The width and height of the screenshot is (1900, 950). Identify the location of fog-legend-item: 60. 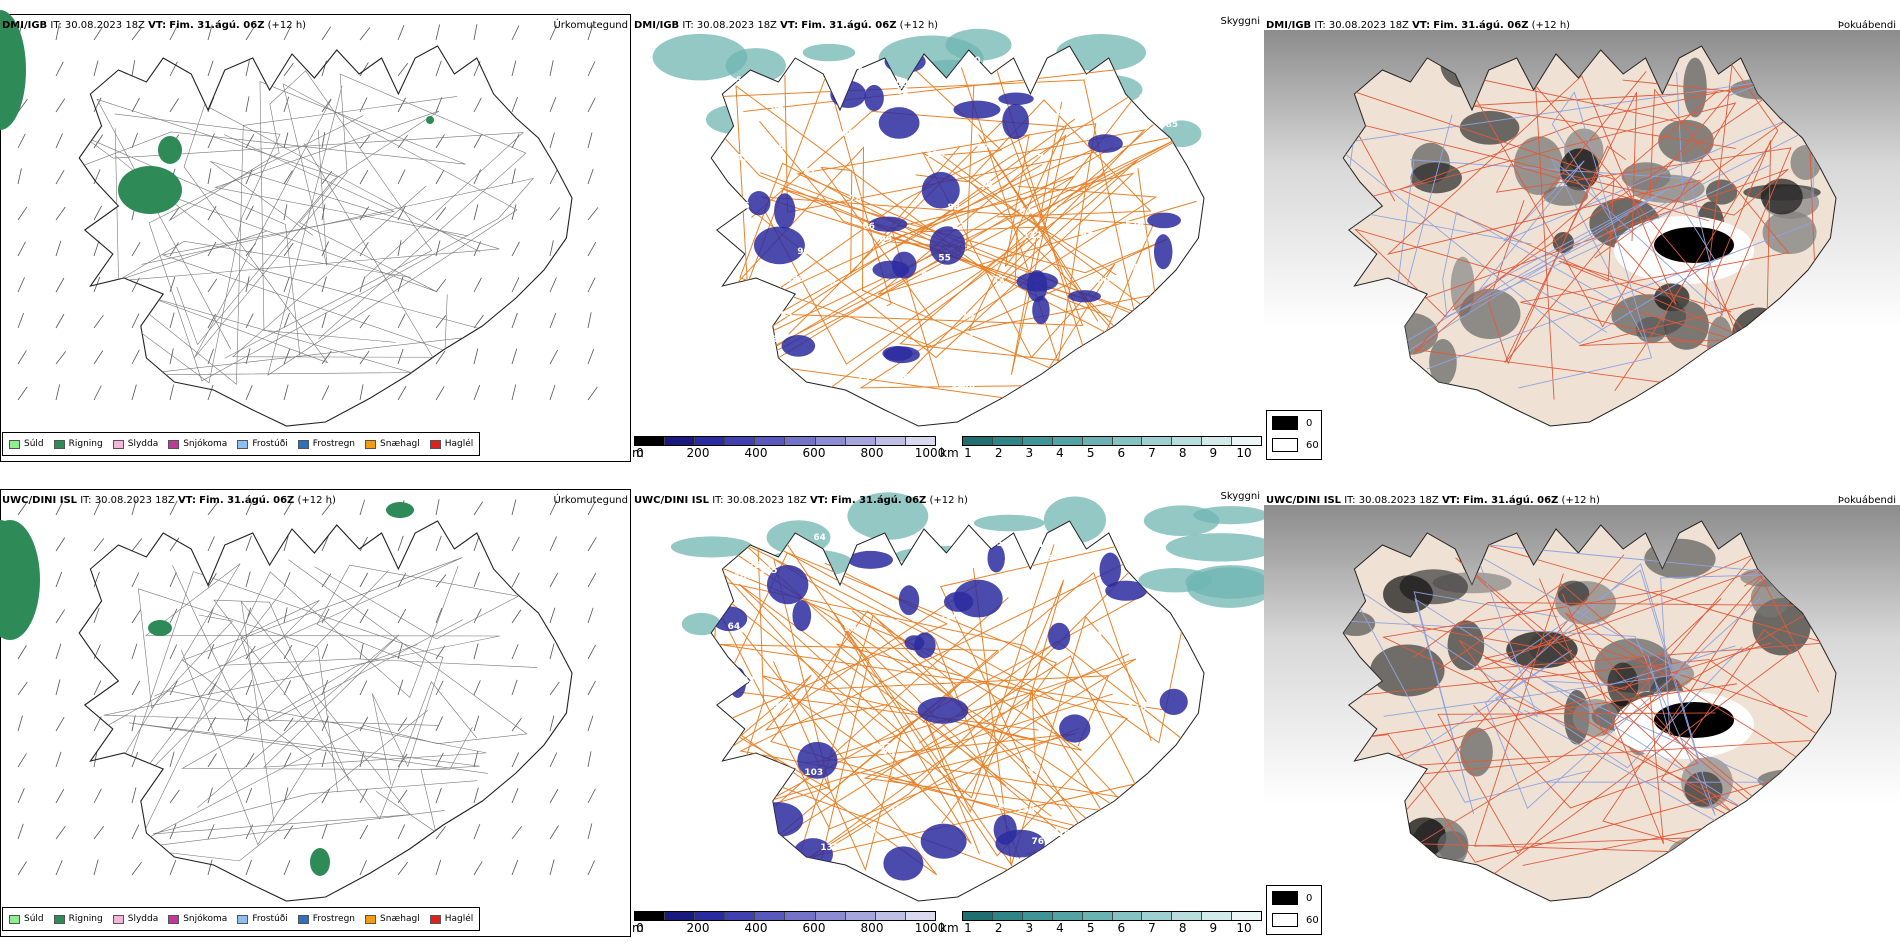
(1295, 445).